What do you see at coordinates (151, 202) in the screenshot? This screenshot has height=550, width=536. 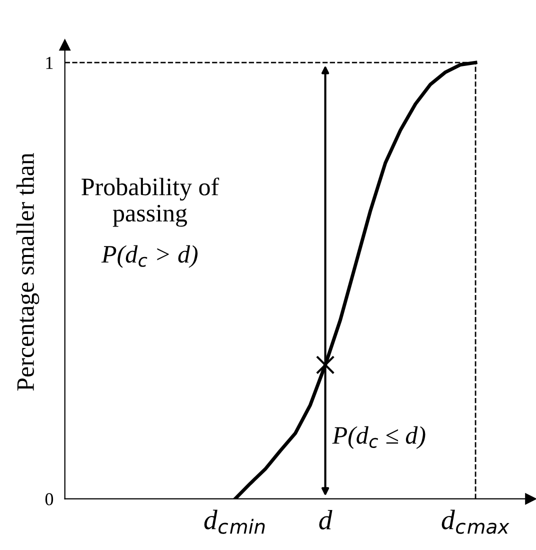 I see `text: Probability of passing` at bounding box center [151, 202].